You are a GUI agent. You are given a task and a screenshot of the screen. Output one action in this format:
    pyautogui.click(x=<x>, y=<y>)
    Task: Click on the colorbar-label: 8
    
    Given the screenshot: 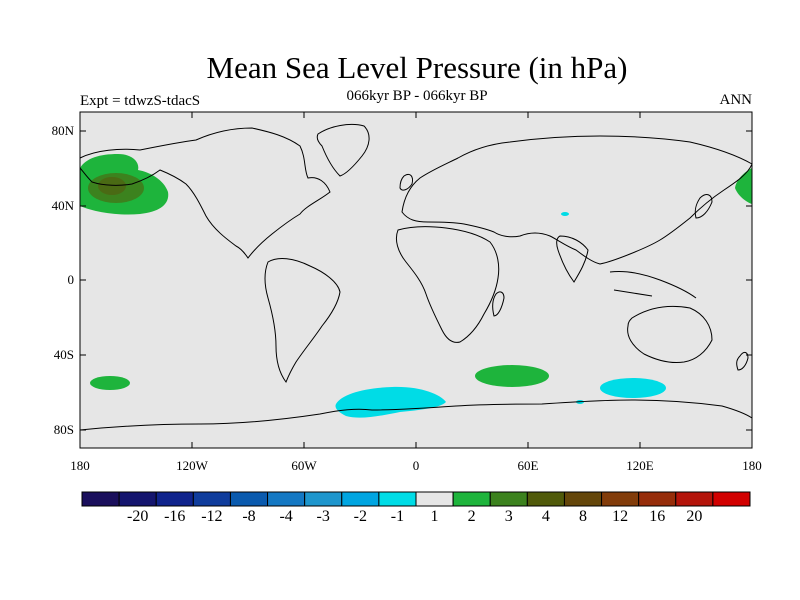 What is the action you would take?
    pyautogui.click(x=583, y=516)
    